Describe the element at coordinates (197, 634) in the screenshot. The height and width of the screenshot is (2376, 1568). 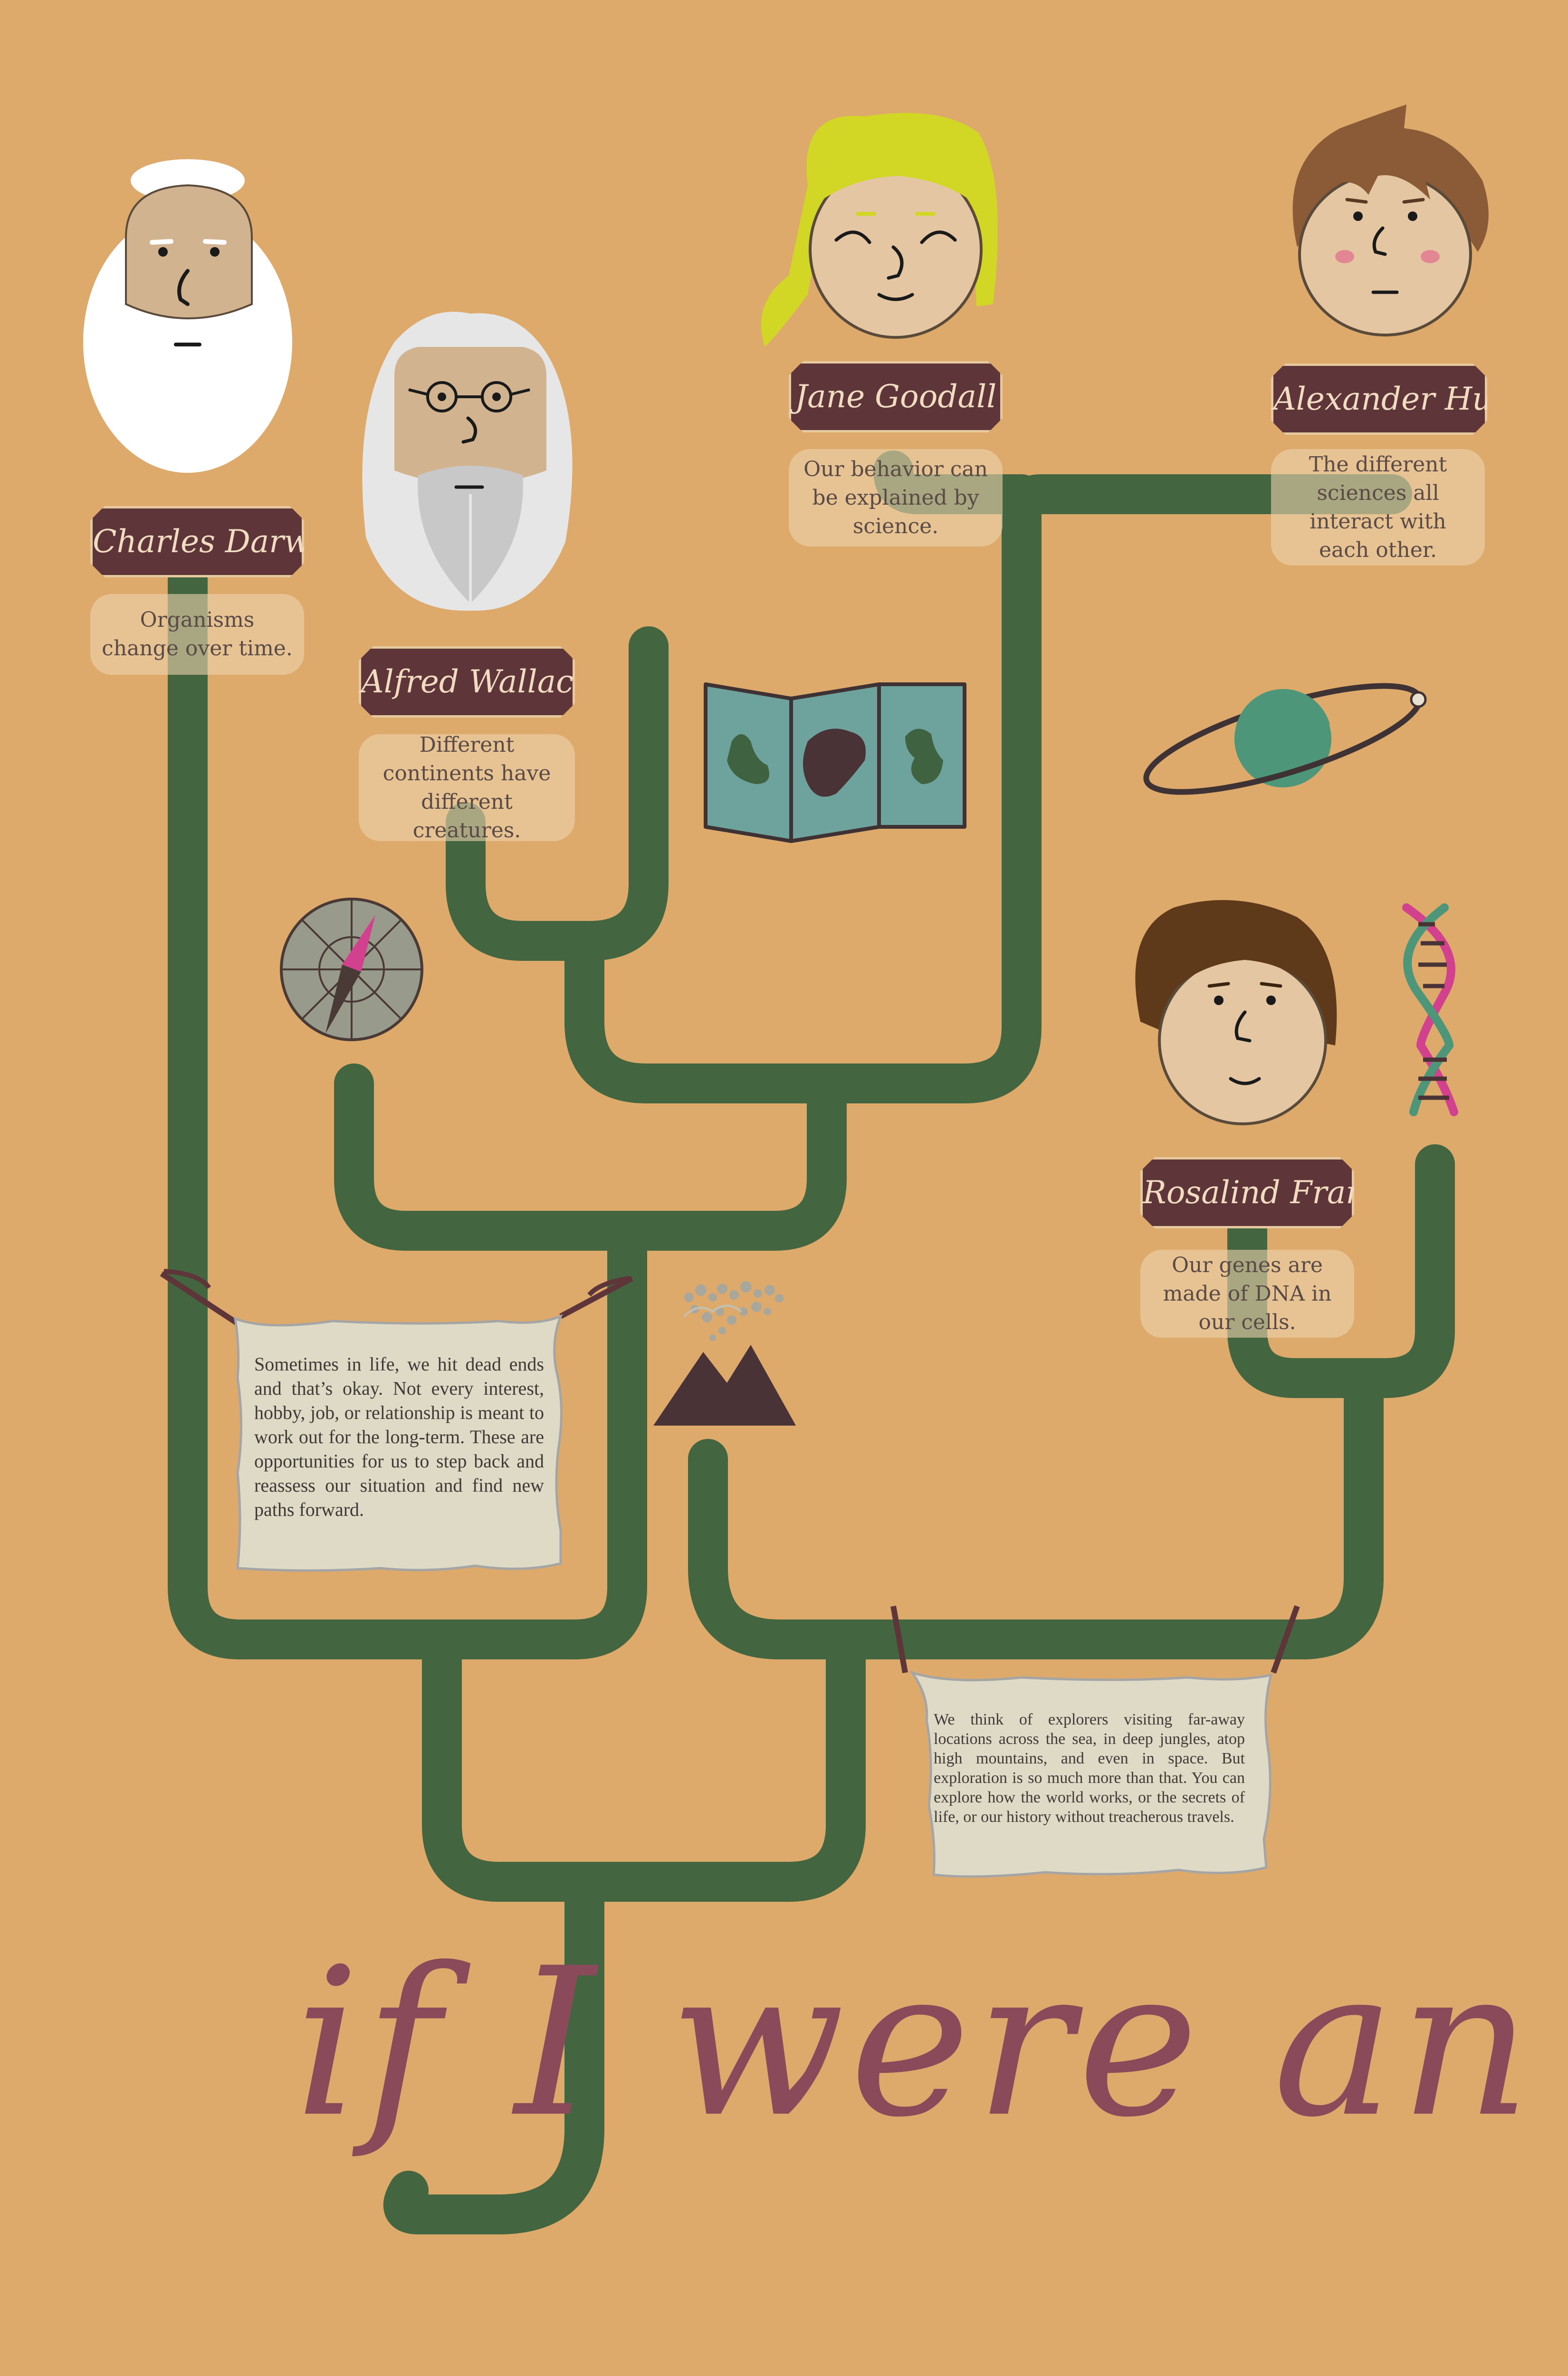
I see `quote-charles-darwin: Organisms change over time.` at that location.